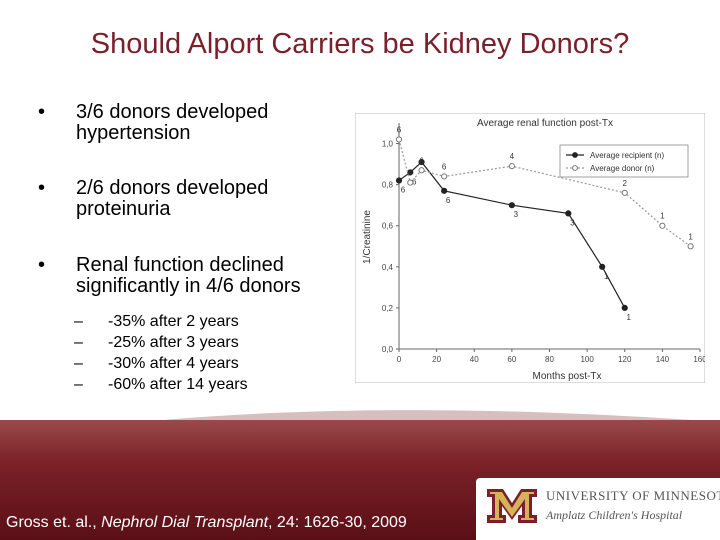 The width and height of the screenshot is (720, 540). I want to click on x-tick-label: 60, so click(511, 359).